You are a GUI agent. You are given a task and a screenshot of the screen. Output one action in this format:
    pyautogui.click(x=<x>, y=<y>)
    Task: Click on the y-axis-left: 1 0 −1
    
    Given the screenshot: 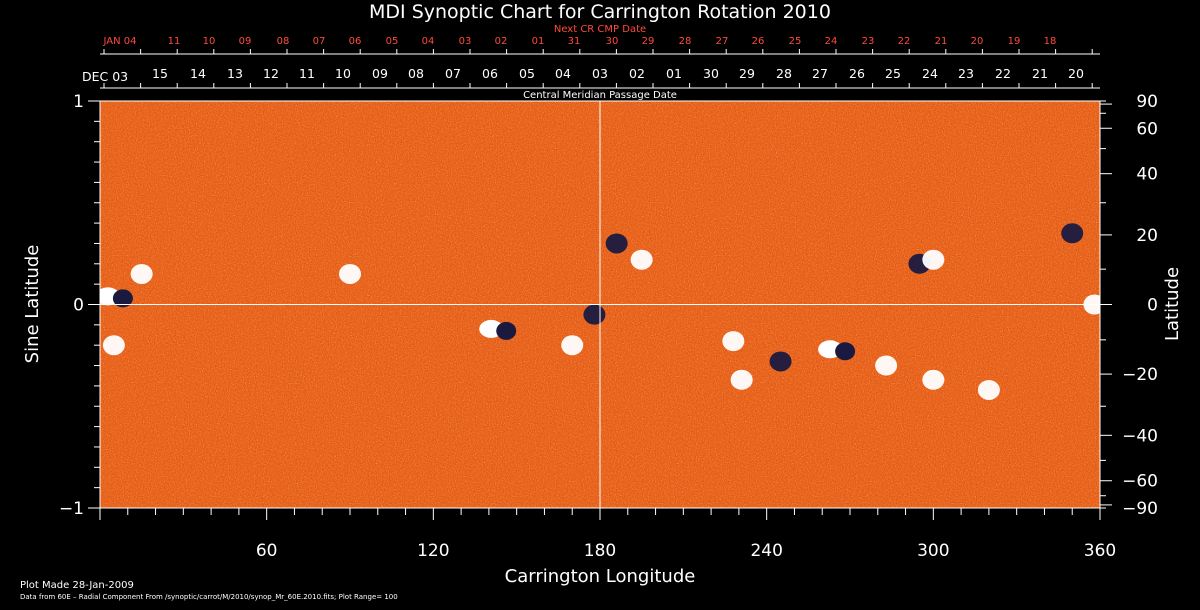 What is the action you would take?
    pyautogui.click(x=79, y=305)
    